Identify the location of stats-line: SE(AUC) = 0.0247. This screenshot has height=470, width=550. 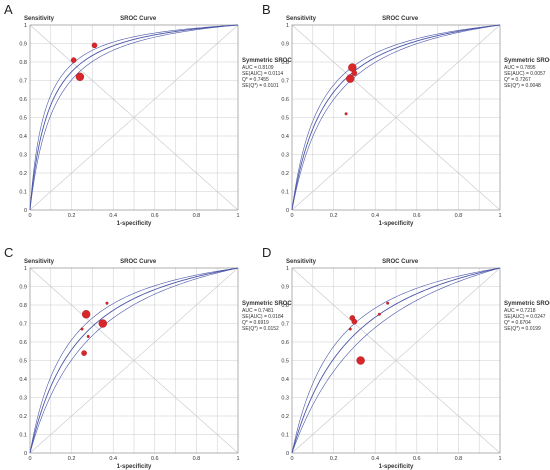
(525, 317).